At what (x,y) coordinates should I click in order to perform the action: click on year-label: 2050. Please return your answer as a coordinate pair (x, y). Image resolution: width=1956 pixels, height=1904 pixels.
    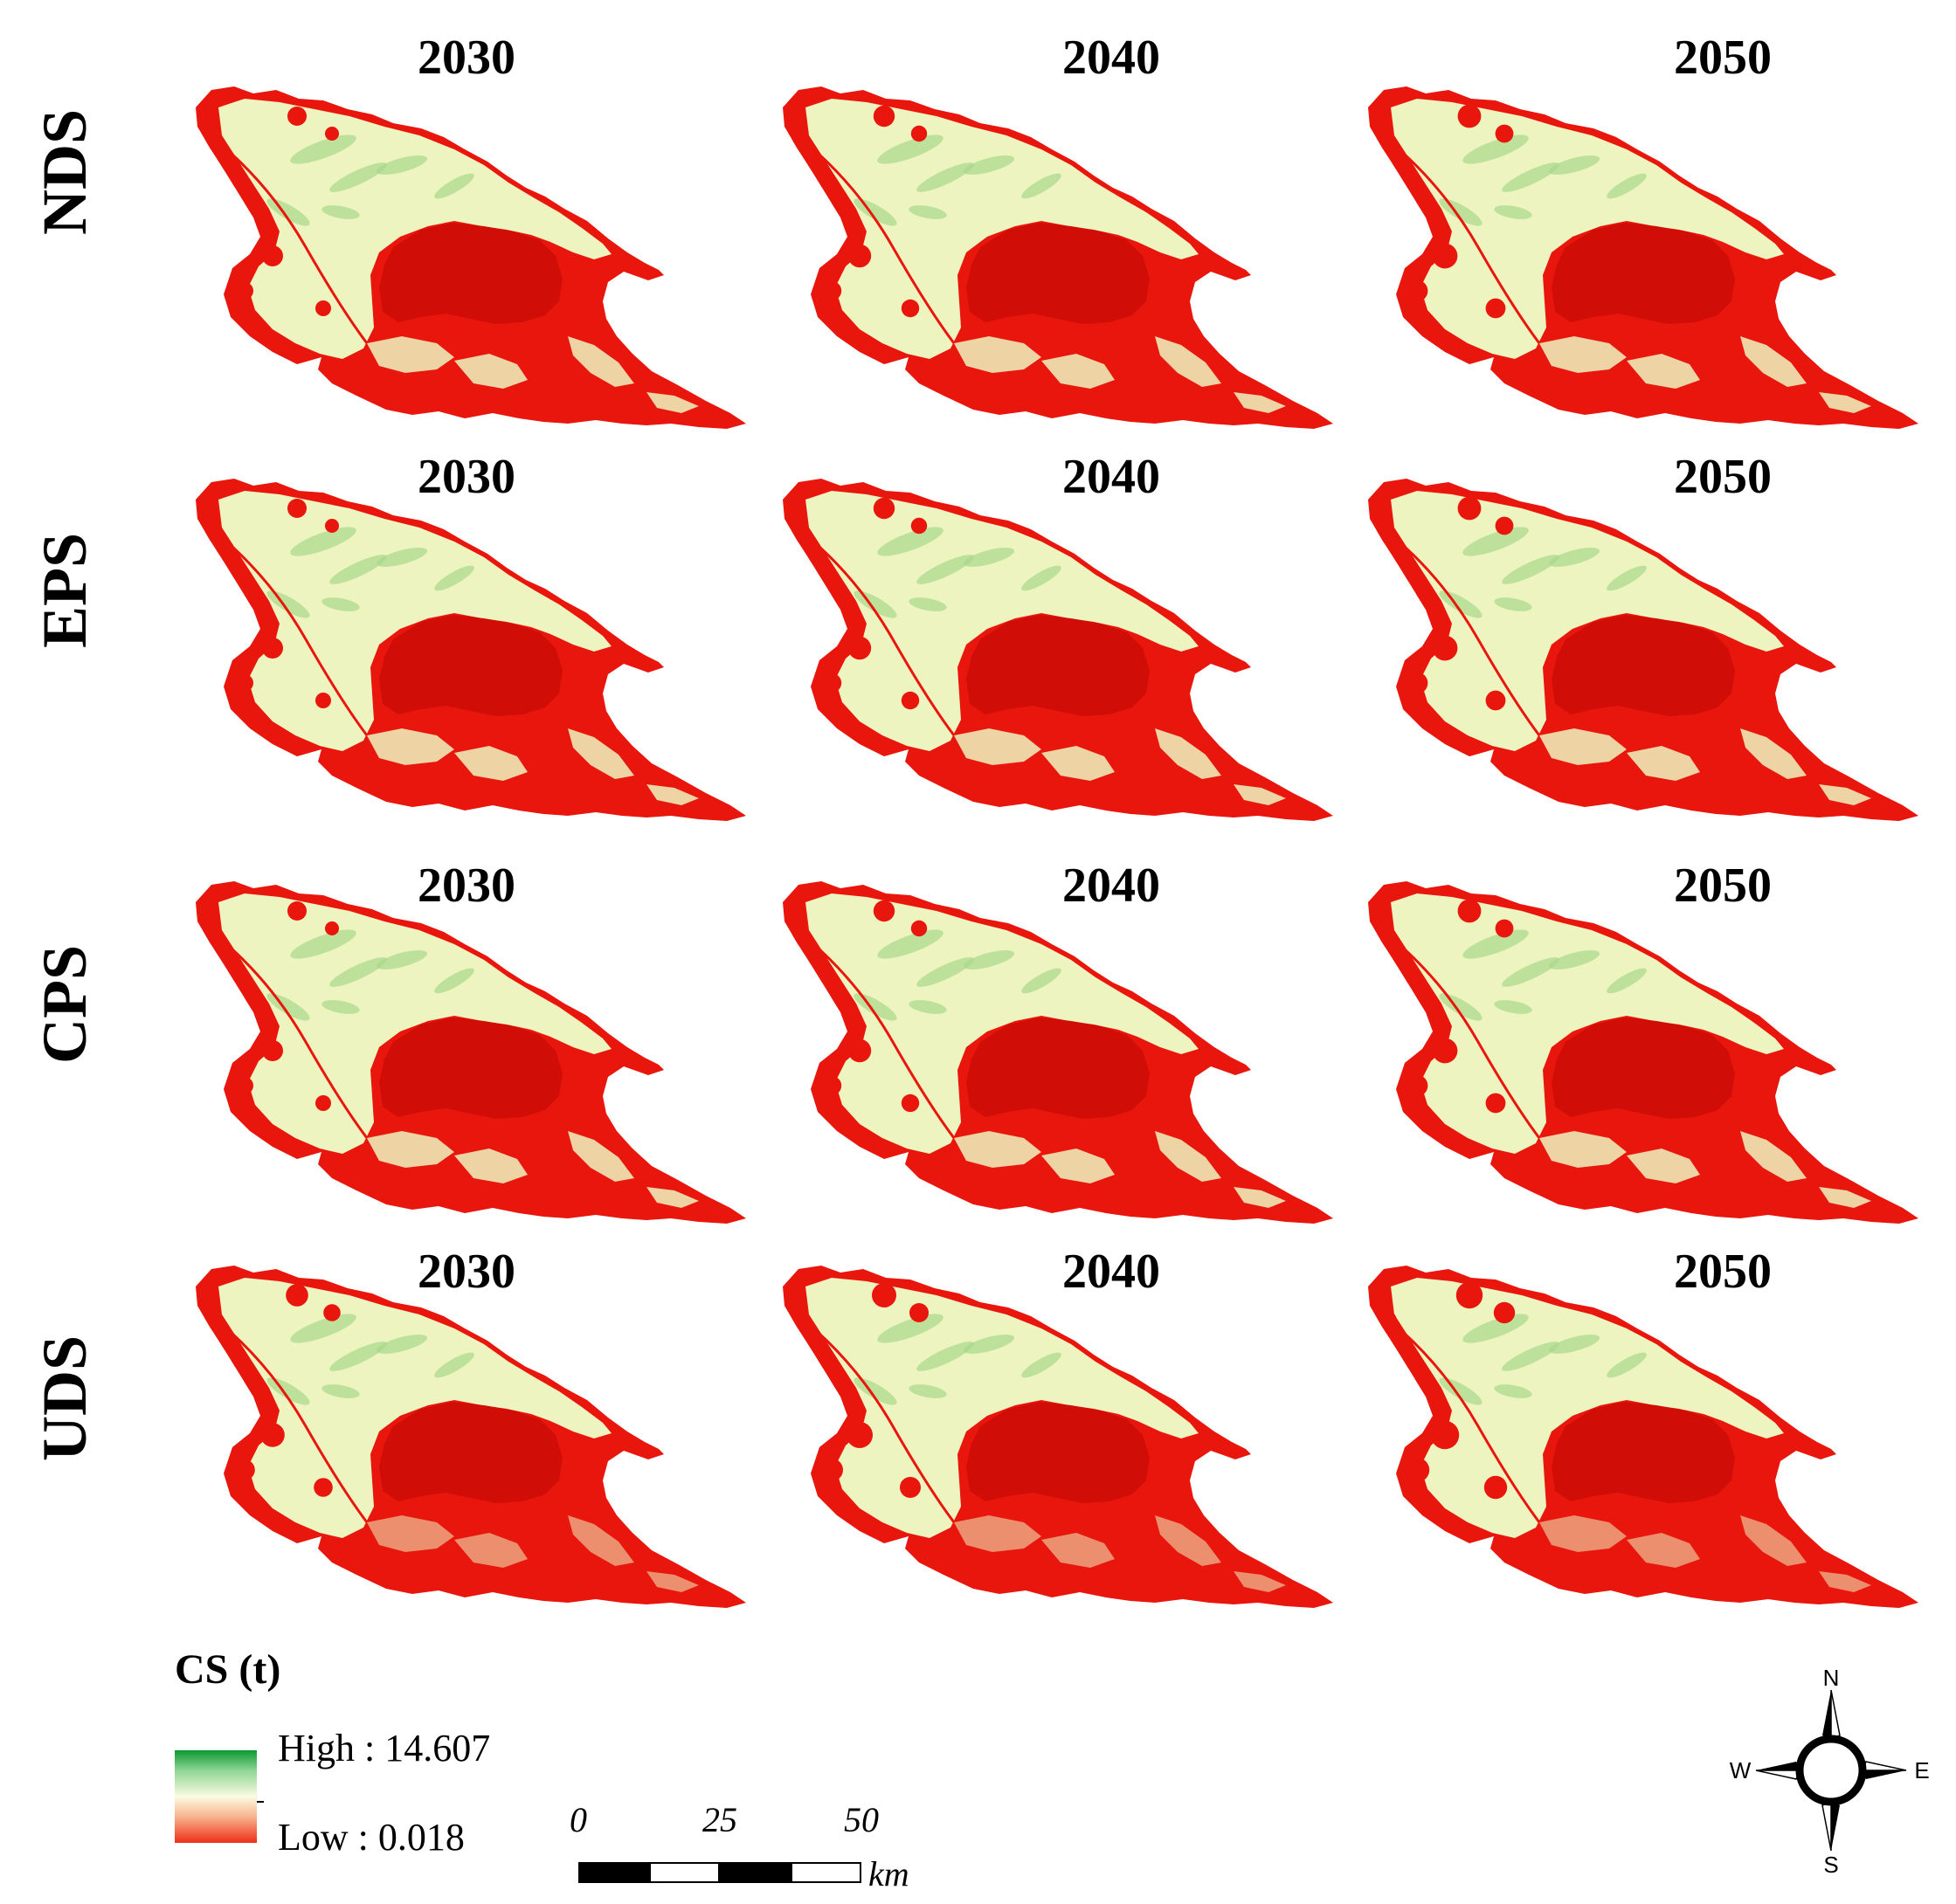
    Looking at the image, I should click on (1723, 886).